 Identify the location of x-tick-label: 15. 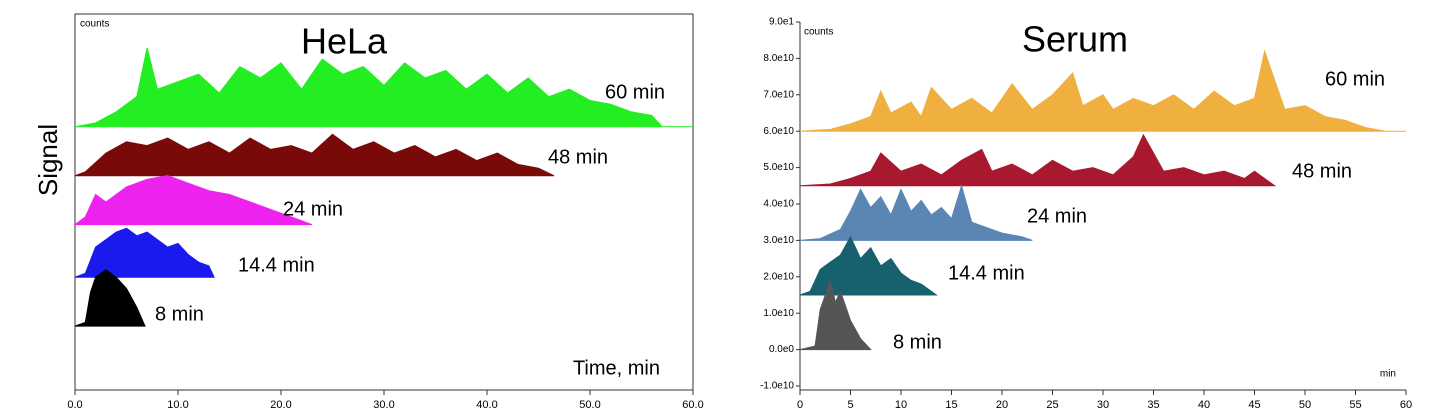
(951, 405).